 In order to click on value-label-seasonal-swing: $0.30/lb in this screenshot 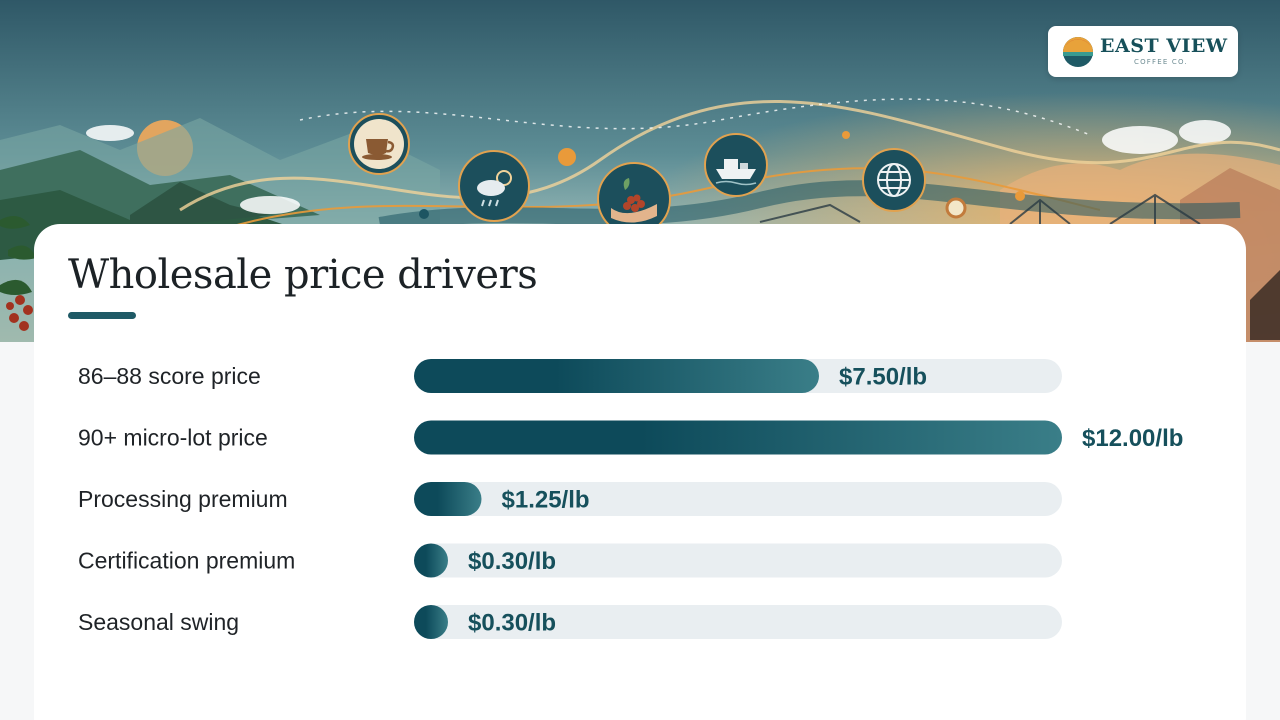, I will do `click(512, 623)`.